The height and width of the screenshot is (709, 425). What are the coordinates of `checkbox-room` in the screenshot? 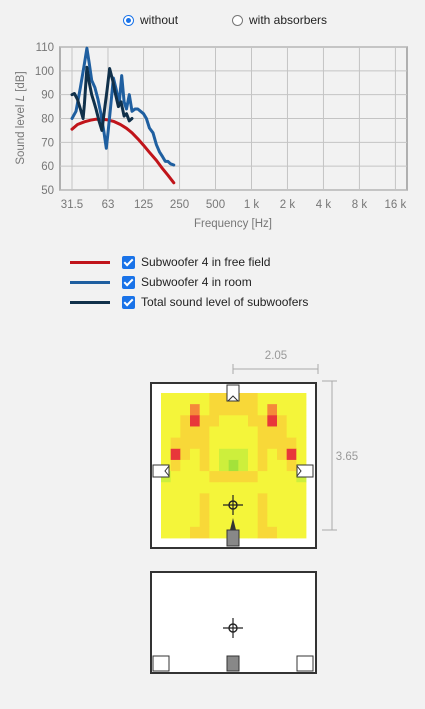 It's located at (128, 282).